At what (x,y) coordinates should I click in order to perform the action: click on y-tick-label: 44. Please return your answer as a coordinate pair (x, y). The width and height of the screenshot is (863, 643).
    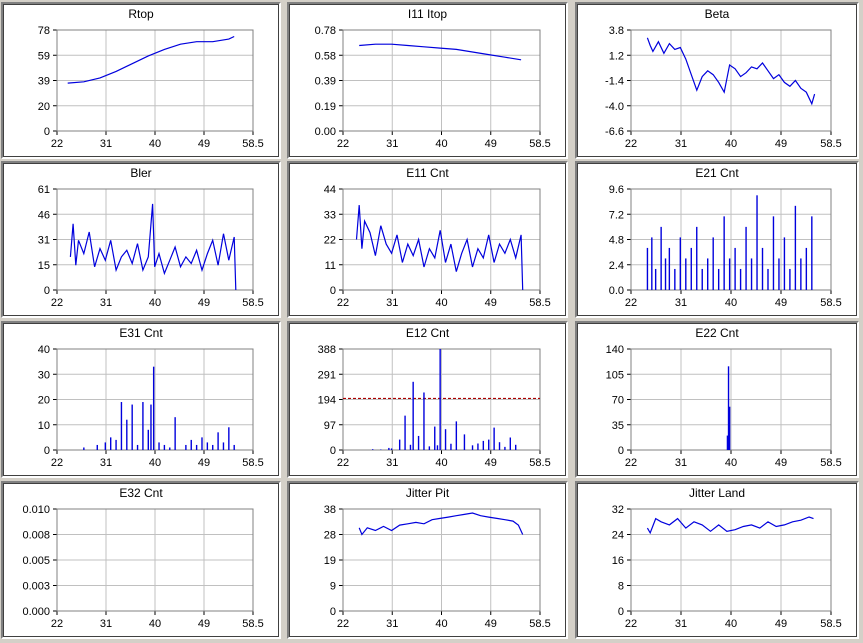
    Looking at the image, I should click on (330, 190).